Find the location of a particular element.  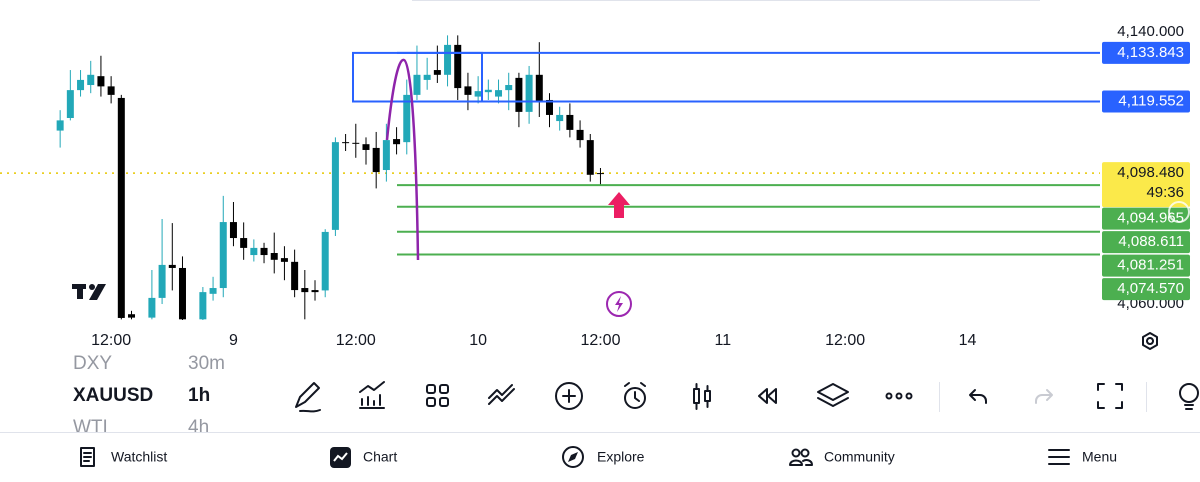

scroll-handle is located at coordinates (1179, 212).